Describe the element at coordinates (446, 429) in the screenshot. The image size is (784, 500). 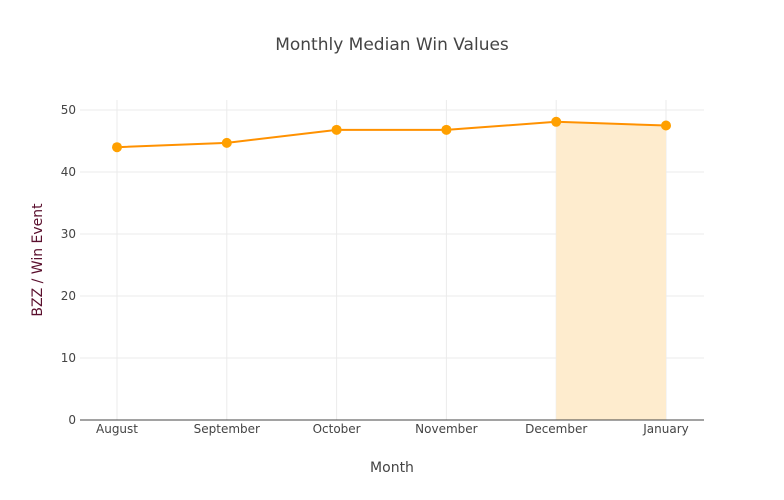
I see `x-tick-label: November` at that location.